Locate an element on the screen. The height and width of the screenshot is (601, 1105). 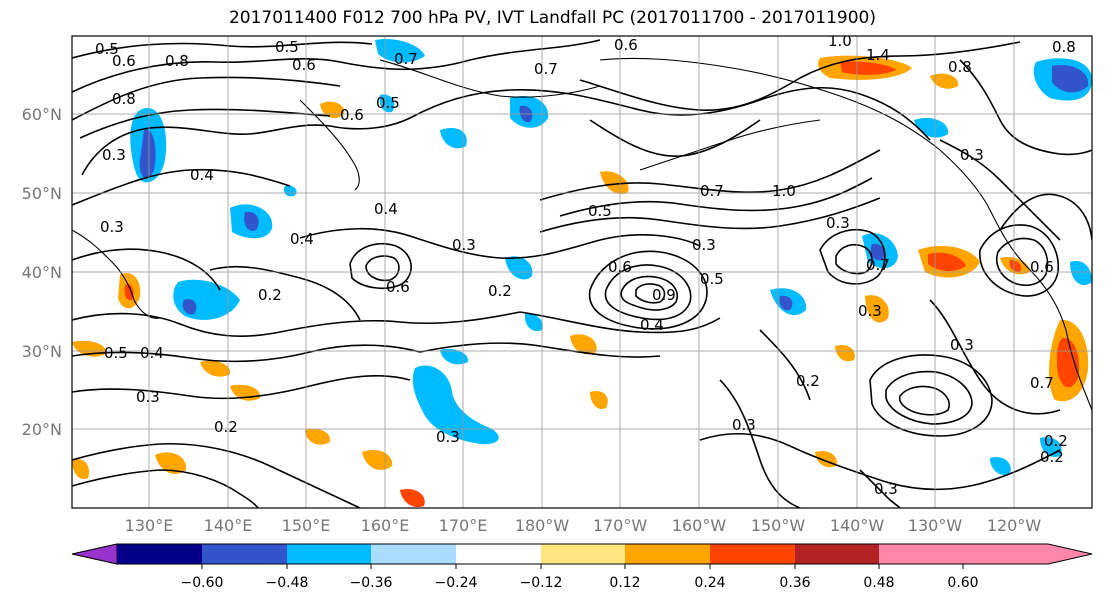
contour-label: 1.4 is located at coordinates (878, 55).